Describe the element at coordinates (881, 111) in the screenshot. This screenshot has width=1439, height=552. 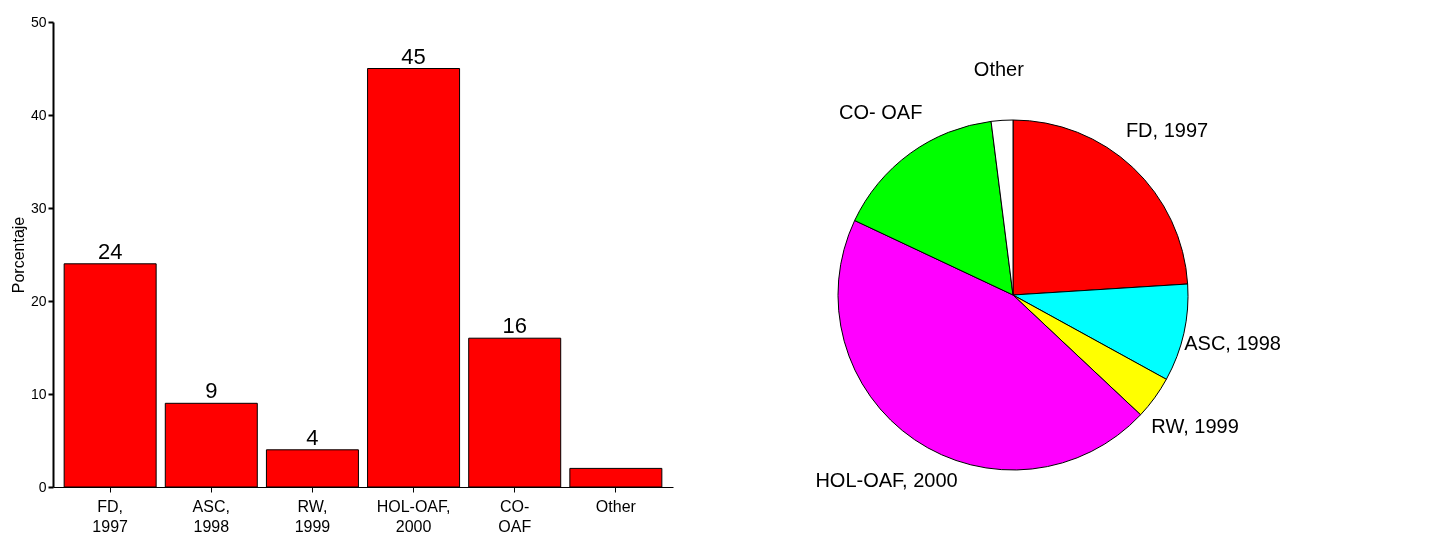
I see `slice-label: CO- OAF` at that location.